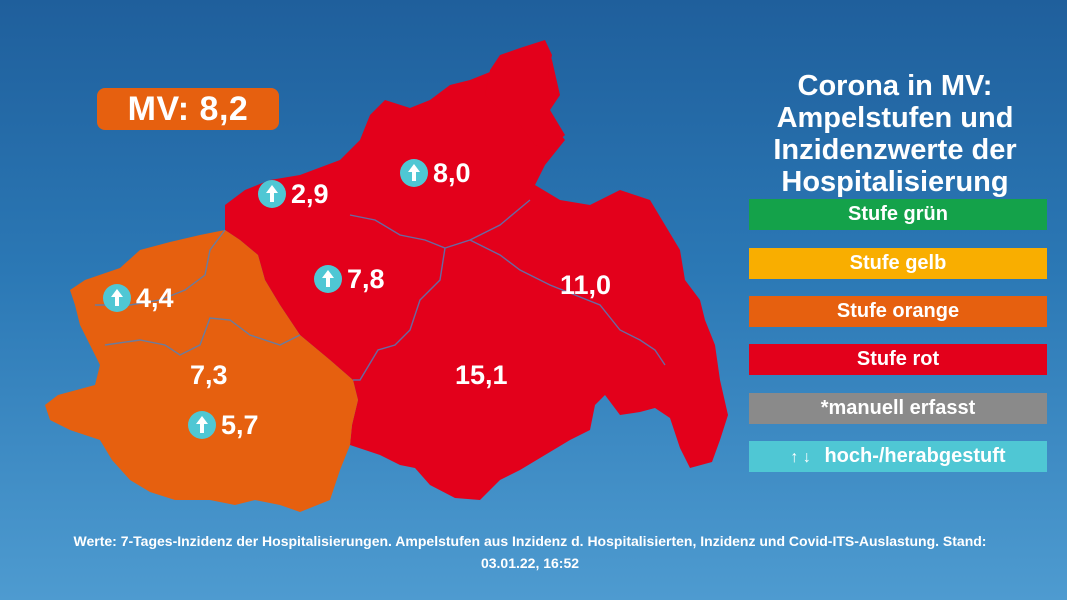 This screenshot has width=1067, height=600. What do you see at coordinates (530, 563) in the screenshot?
I see `footer-line: 03.01.22, 16:52` at bounding box center [530, 563].